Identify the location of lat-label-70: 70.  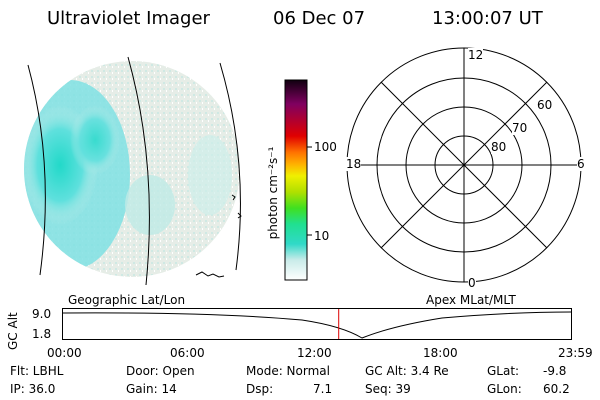
(520, 128).